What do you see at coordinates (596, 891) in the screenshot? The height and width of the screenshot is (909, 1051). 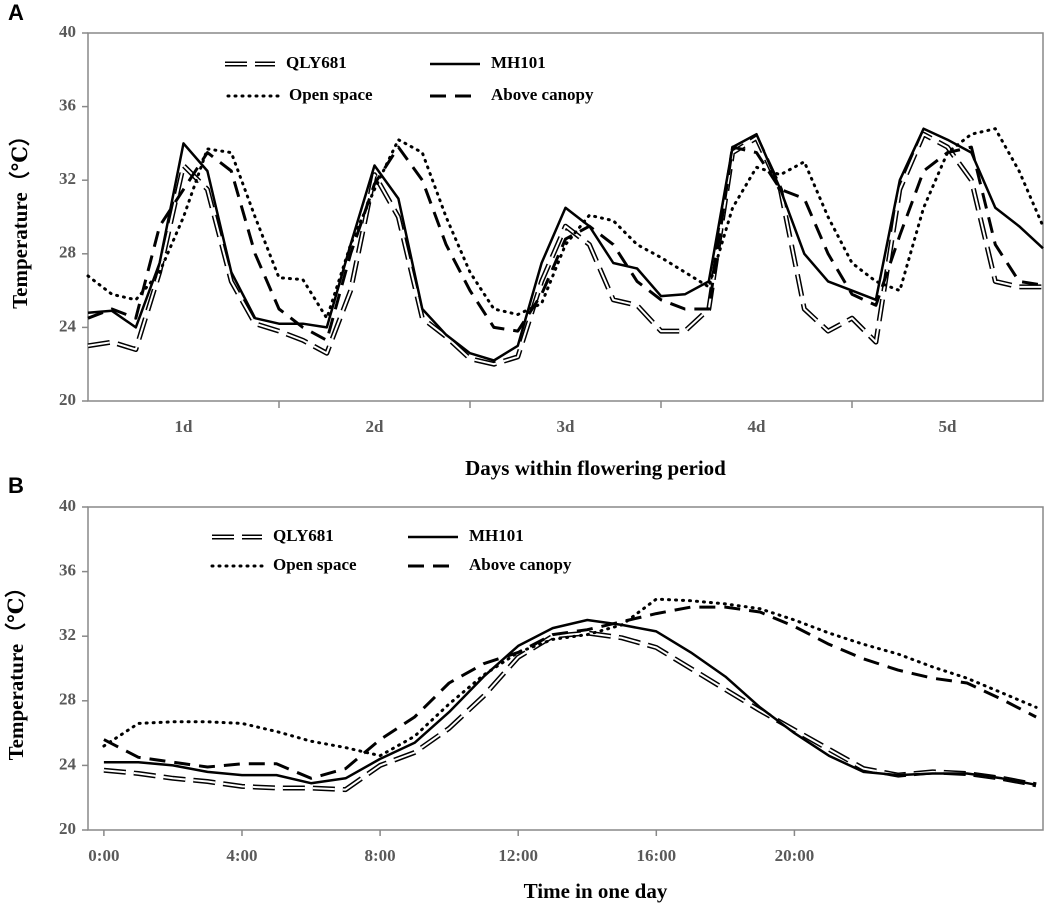 I see `x-axis-label: Time in one day` at bounding box center [596, 891].